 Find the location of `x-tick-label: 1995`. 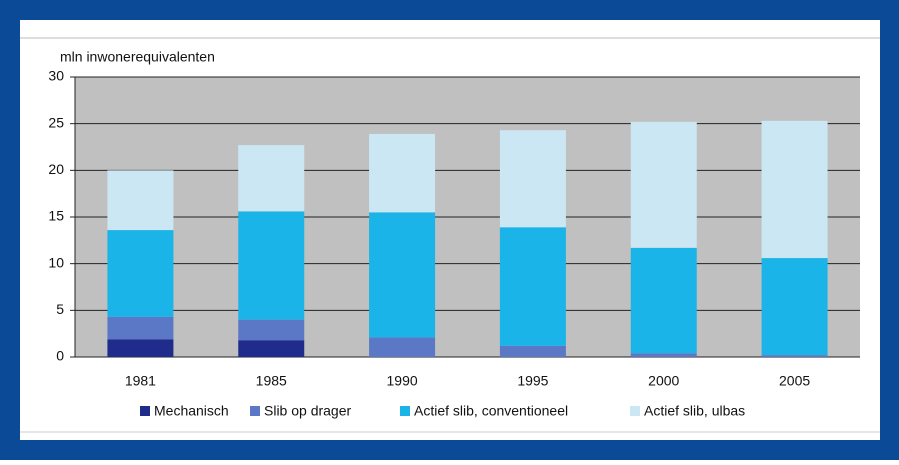

x-tick-label: 1995 is located at coordinates (532, 381).